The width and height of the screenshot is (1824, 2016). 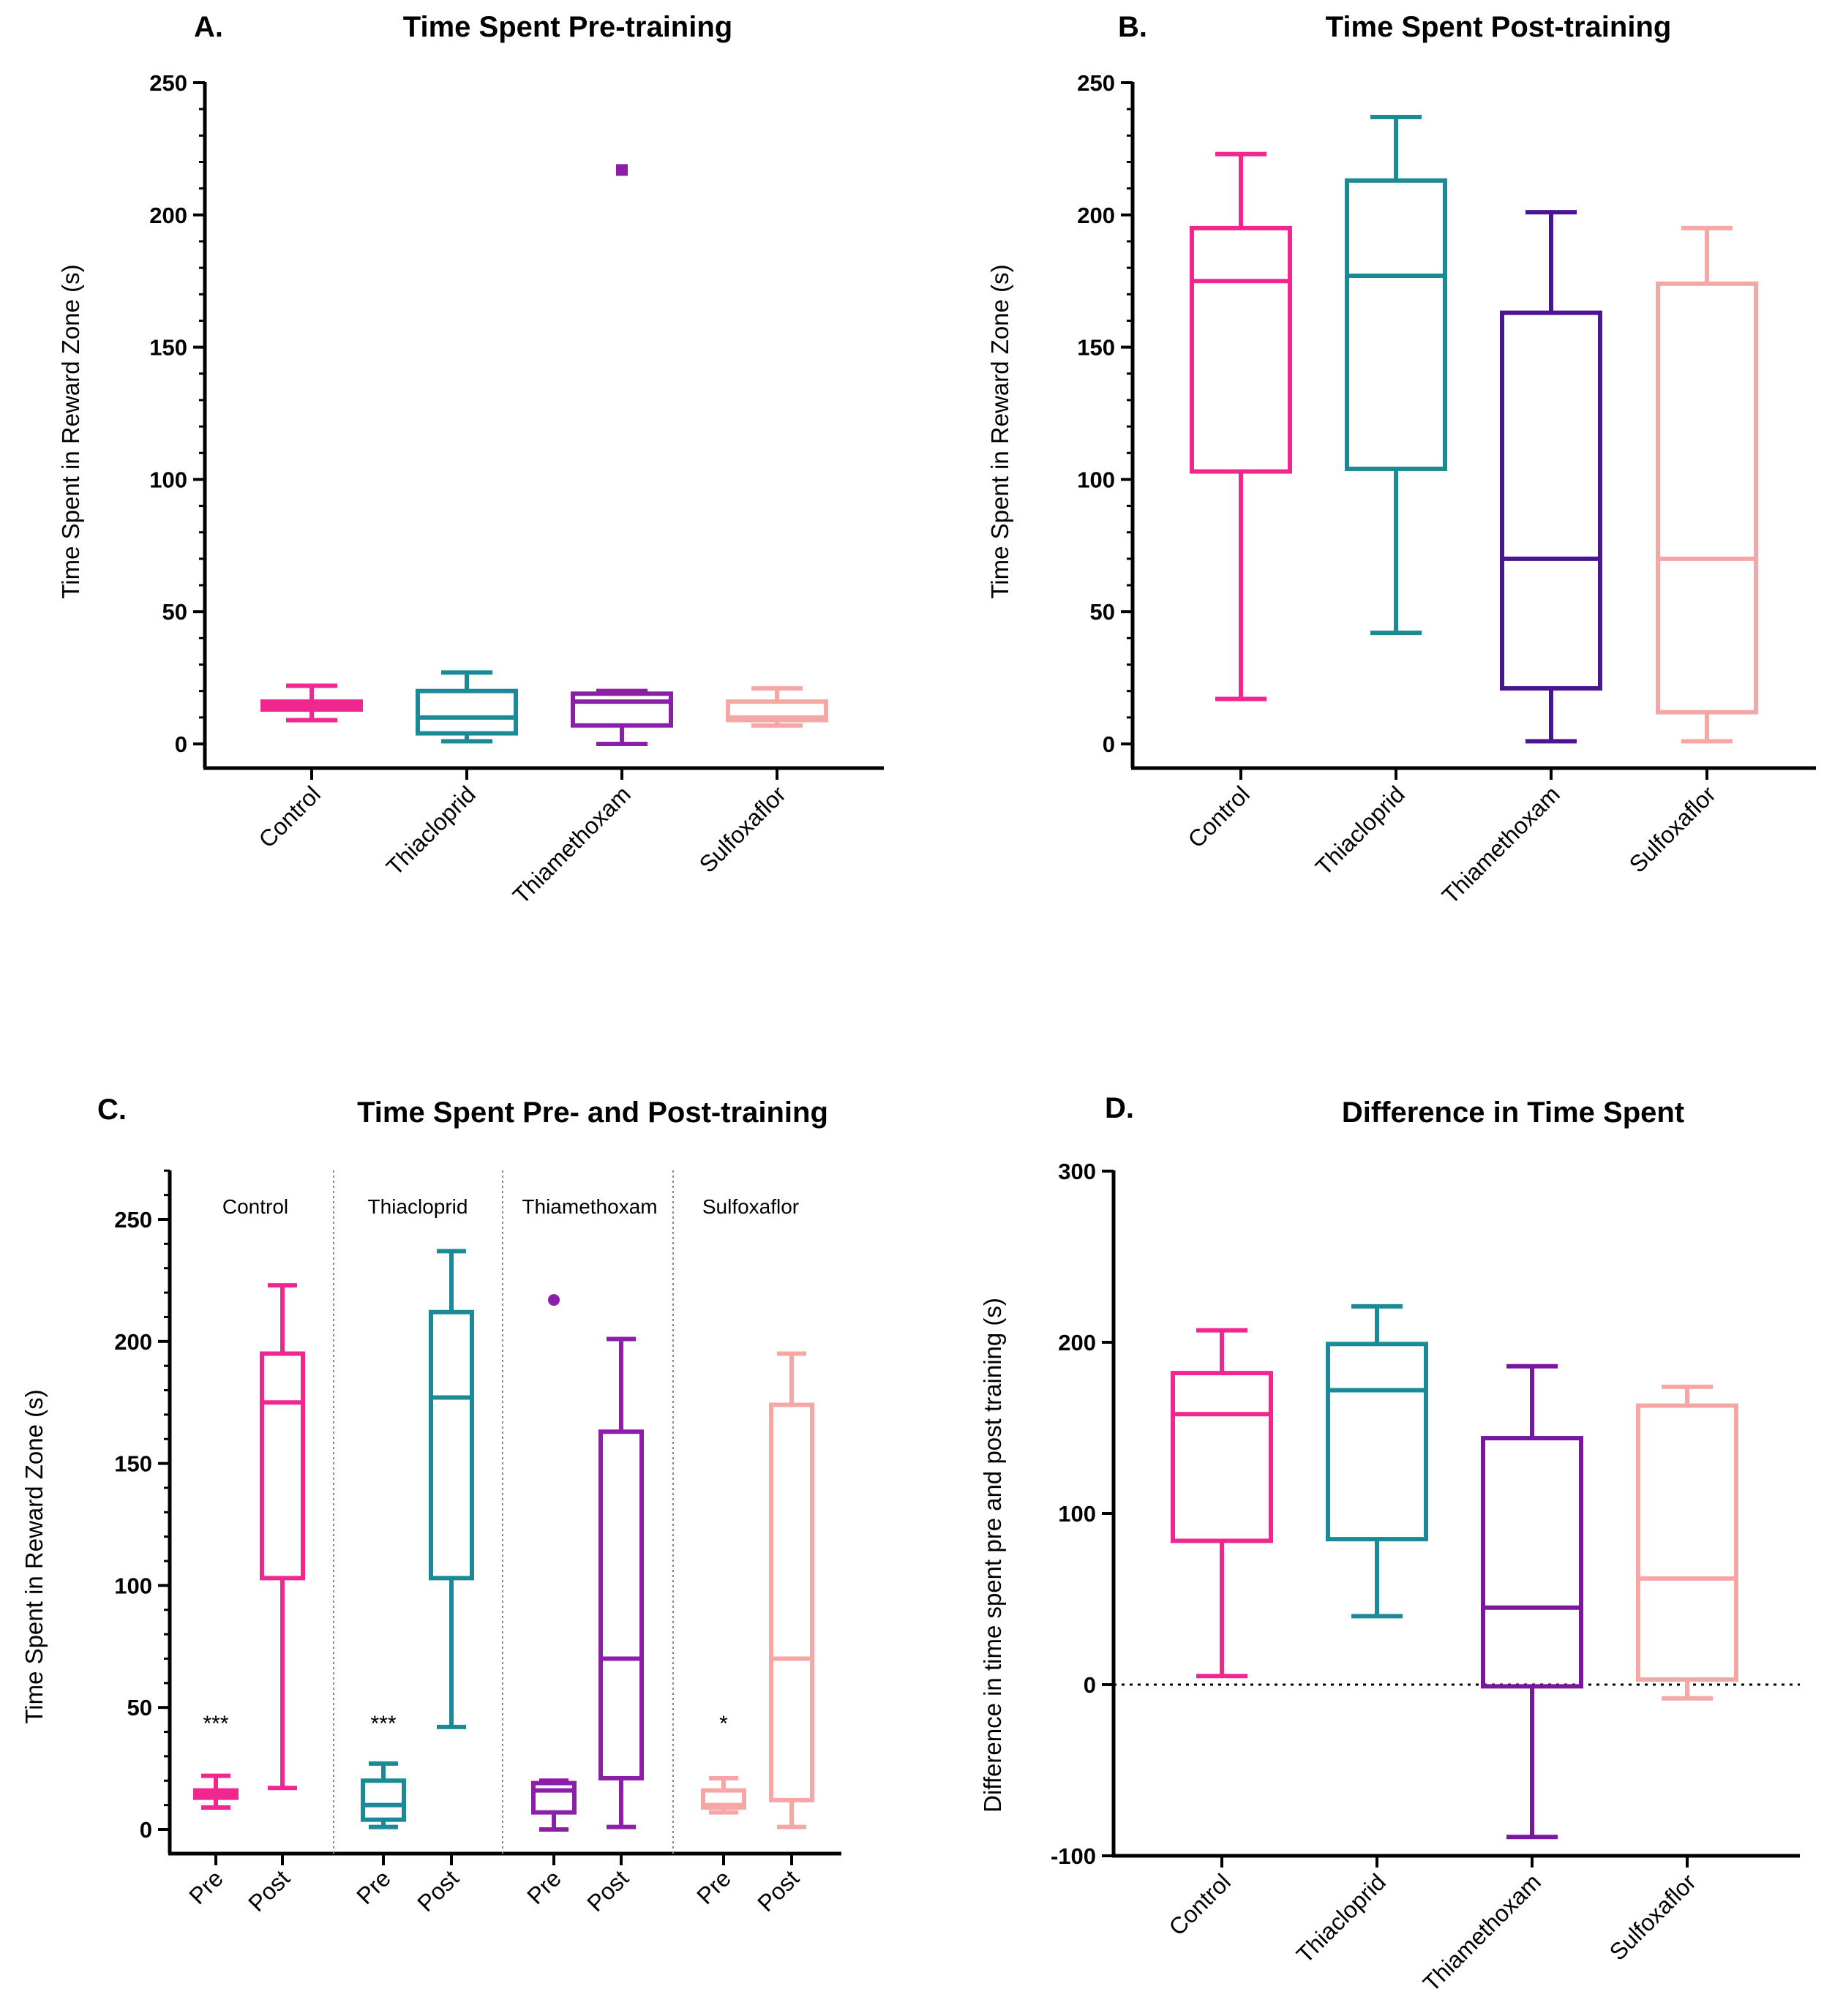 What do you see at coordinates (1077, 1171) in the screenshot?
I see `panel-d-y-tick-label: 300` at bounding box center [1077, 1171].